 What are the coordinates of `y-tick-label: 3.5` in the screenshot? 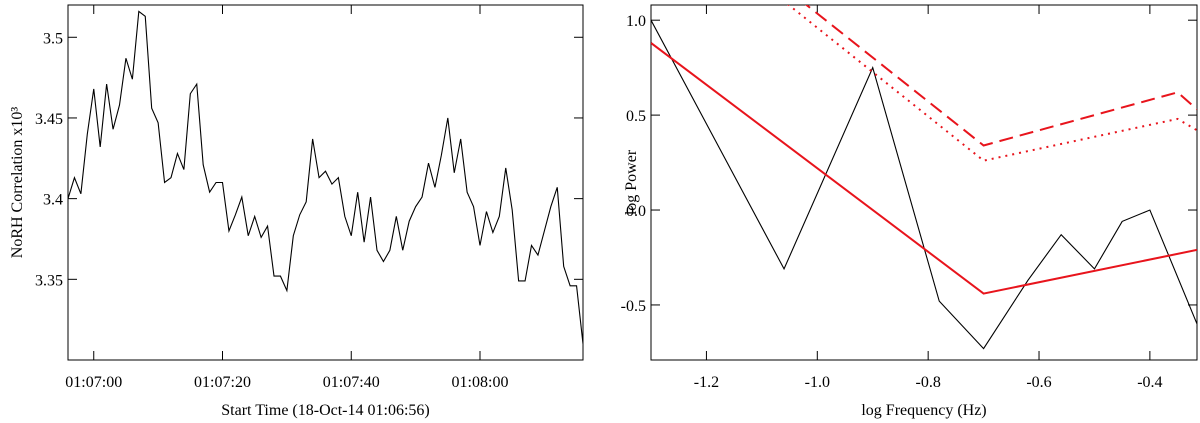 It's located at (53, 38).